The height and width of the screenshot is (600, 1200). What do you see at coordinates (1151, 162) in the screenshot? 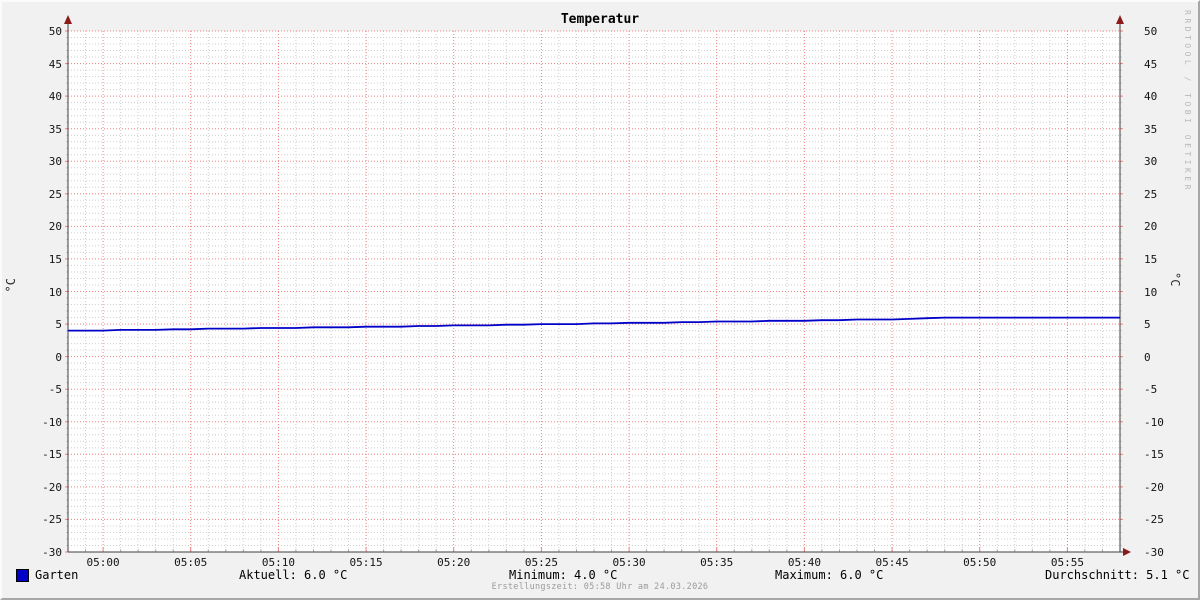
I see `y-tick-label-right: 30` at bounding box center [1151, 162].